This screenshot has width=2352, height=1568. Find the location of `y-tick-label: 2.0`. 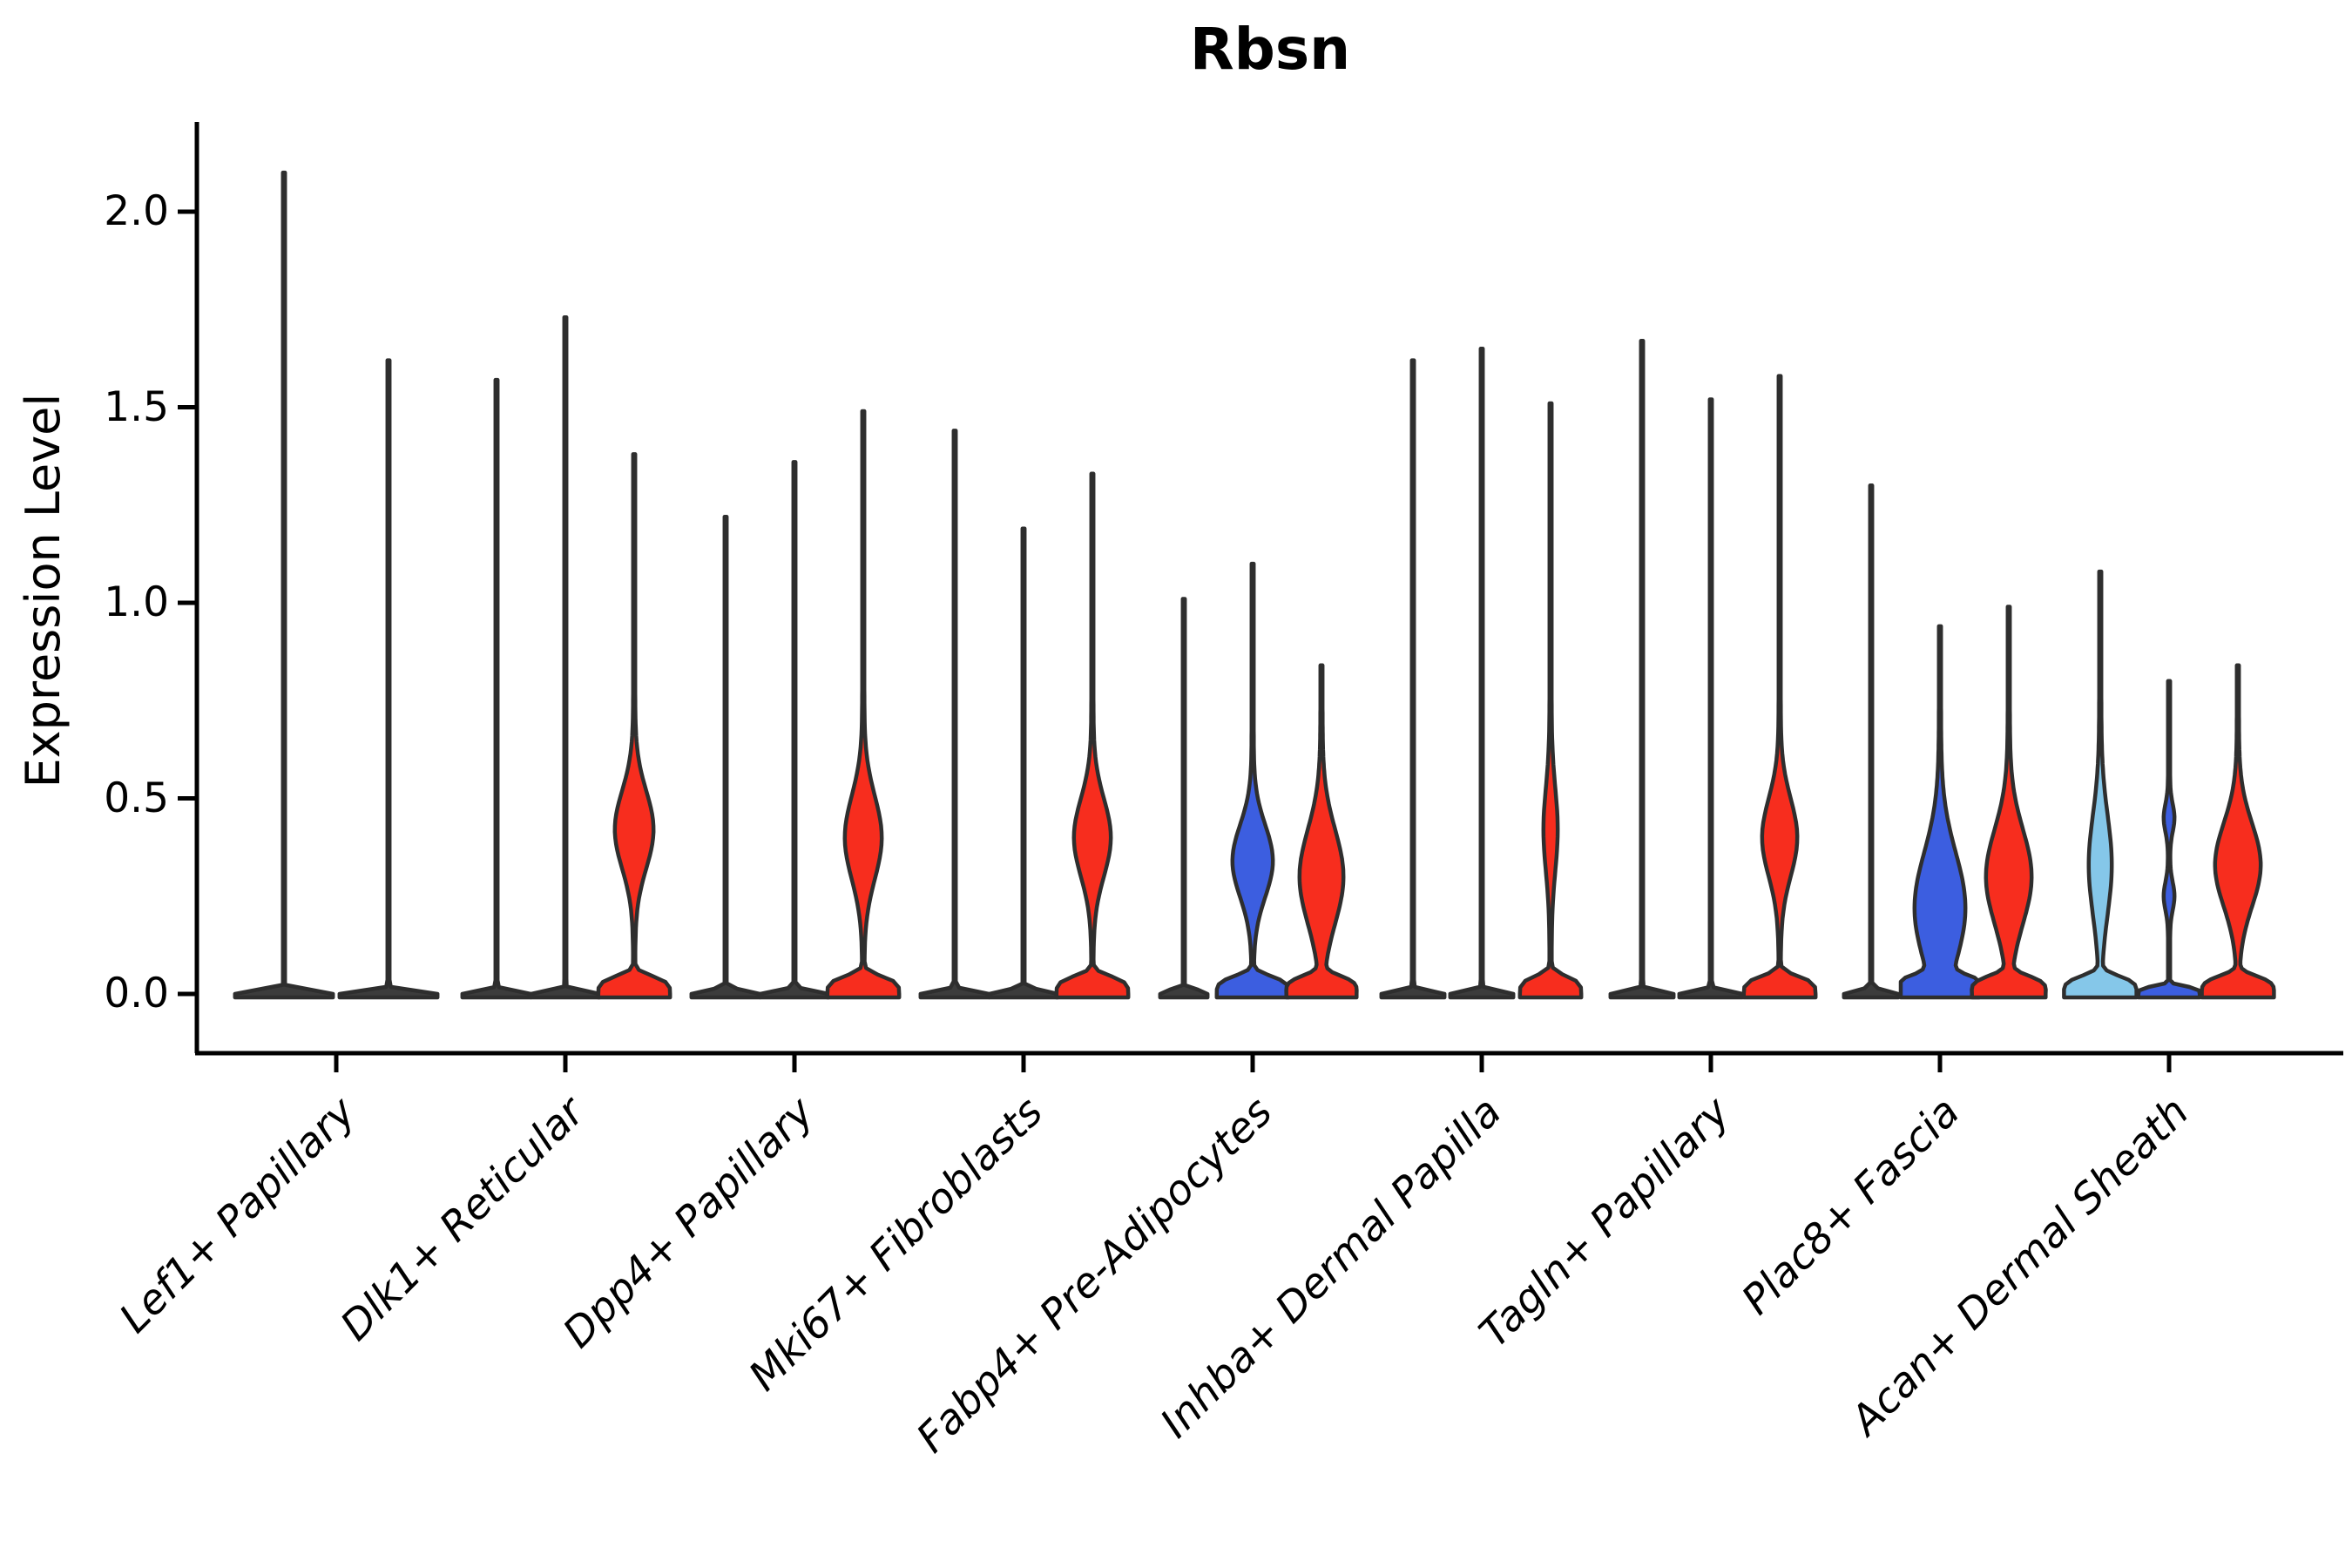

y-tick-label: 2.0 is located at coordinates (136, 211).